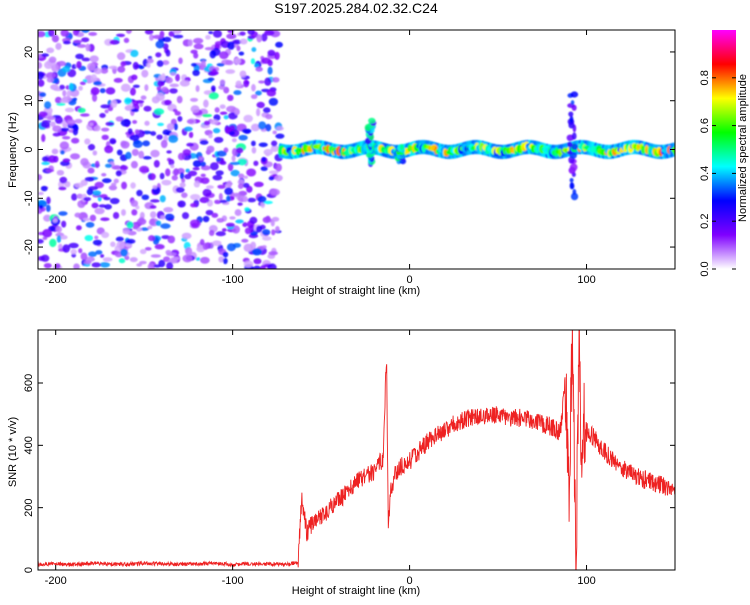 This screenshot has width=750, height=605. What do you see at coordinates (356, 591) in the screenshot?
I see `snr-x-label: Height of straight line (km)` at bounding box center [356, 591].